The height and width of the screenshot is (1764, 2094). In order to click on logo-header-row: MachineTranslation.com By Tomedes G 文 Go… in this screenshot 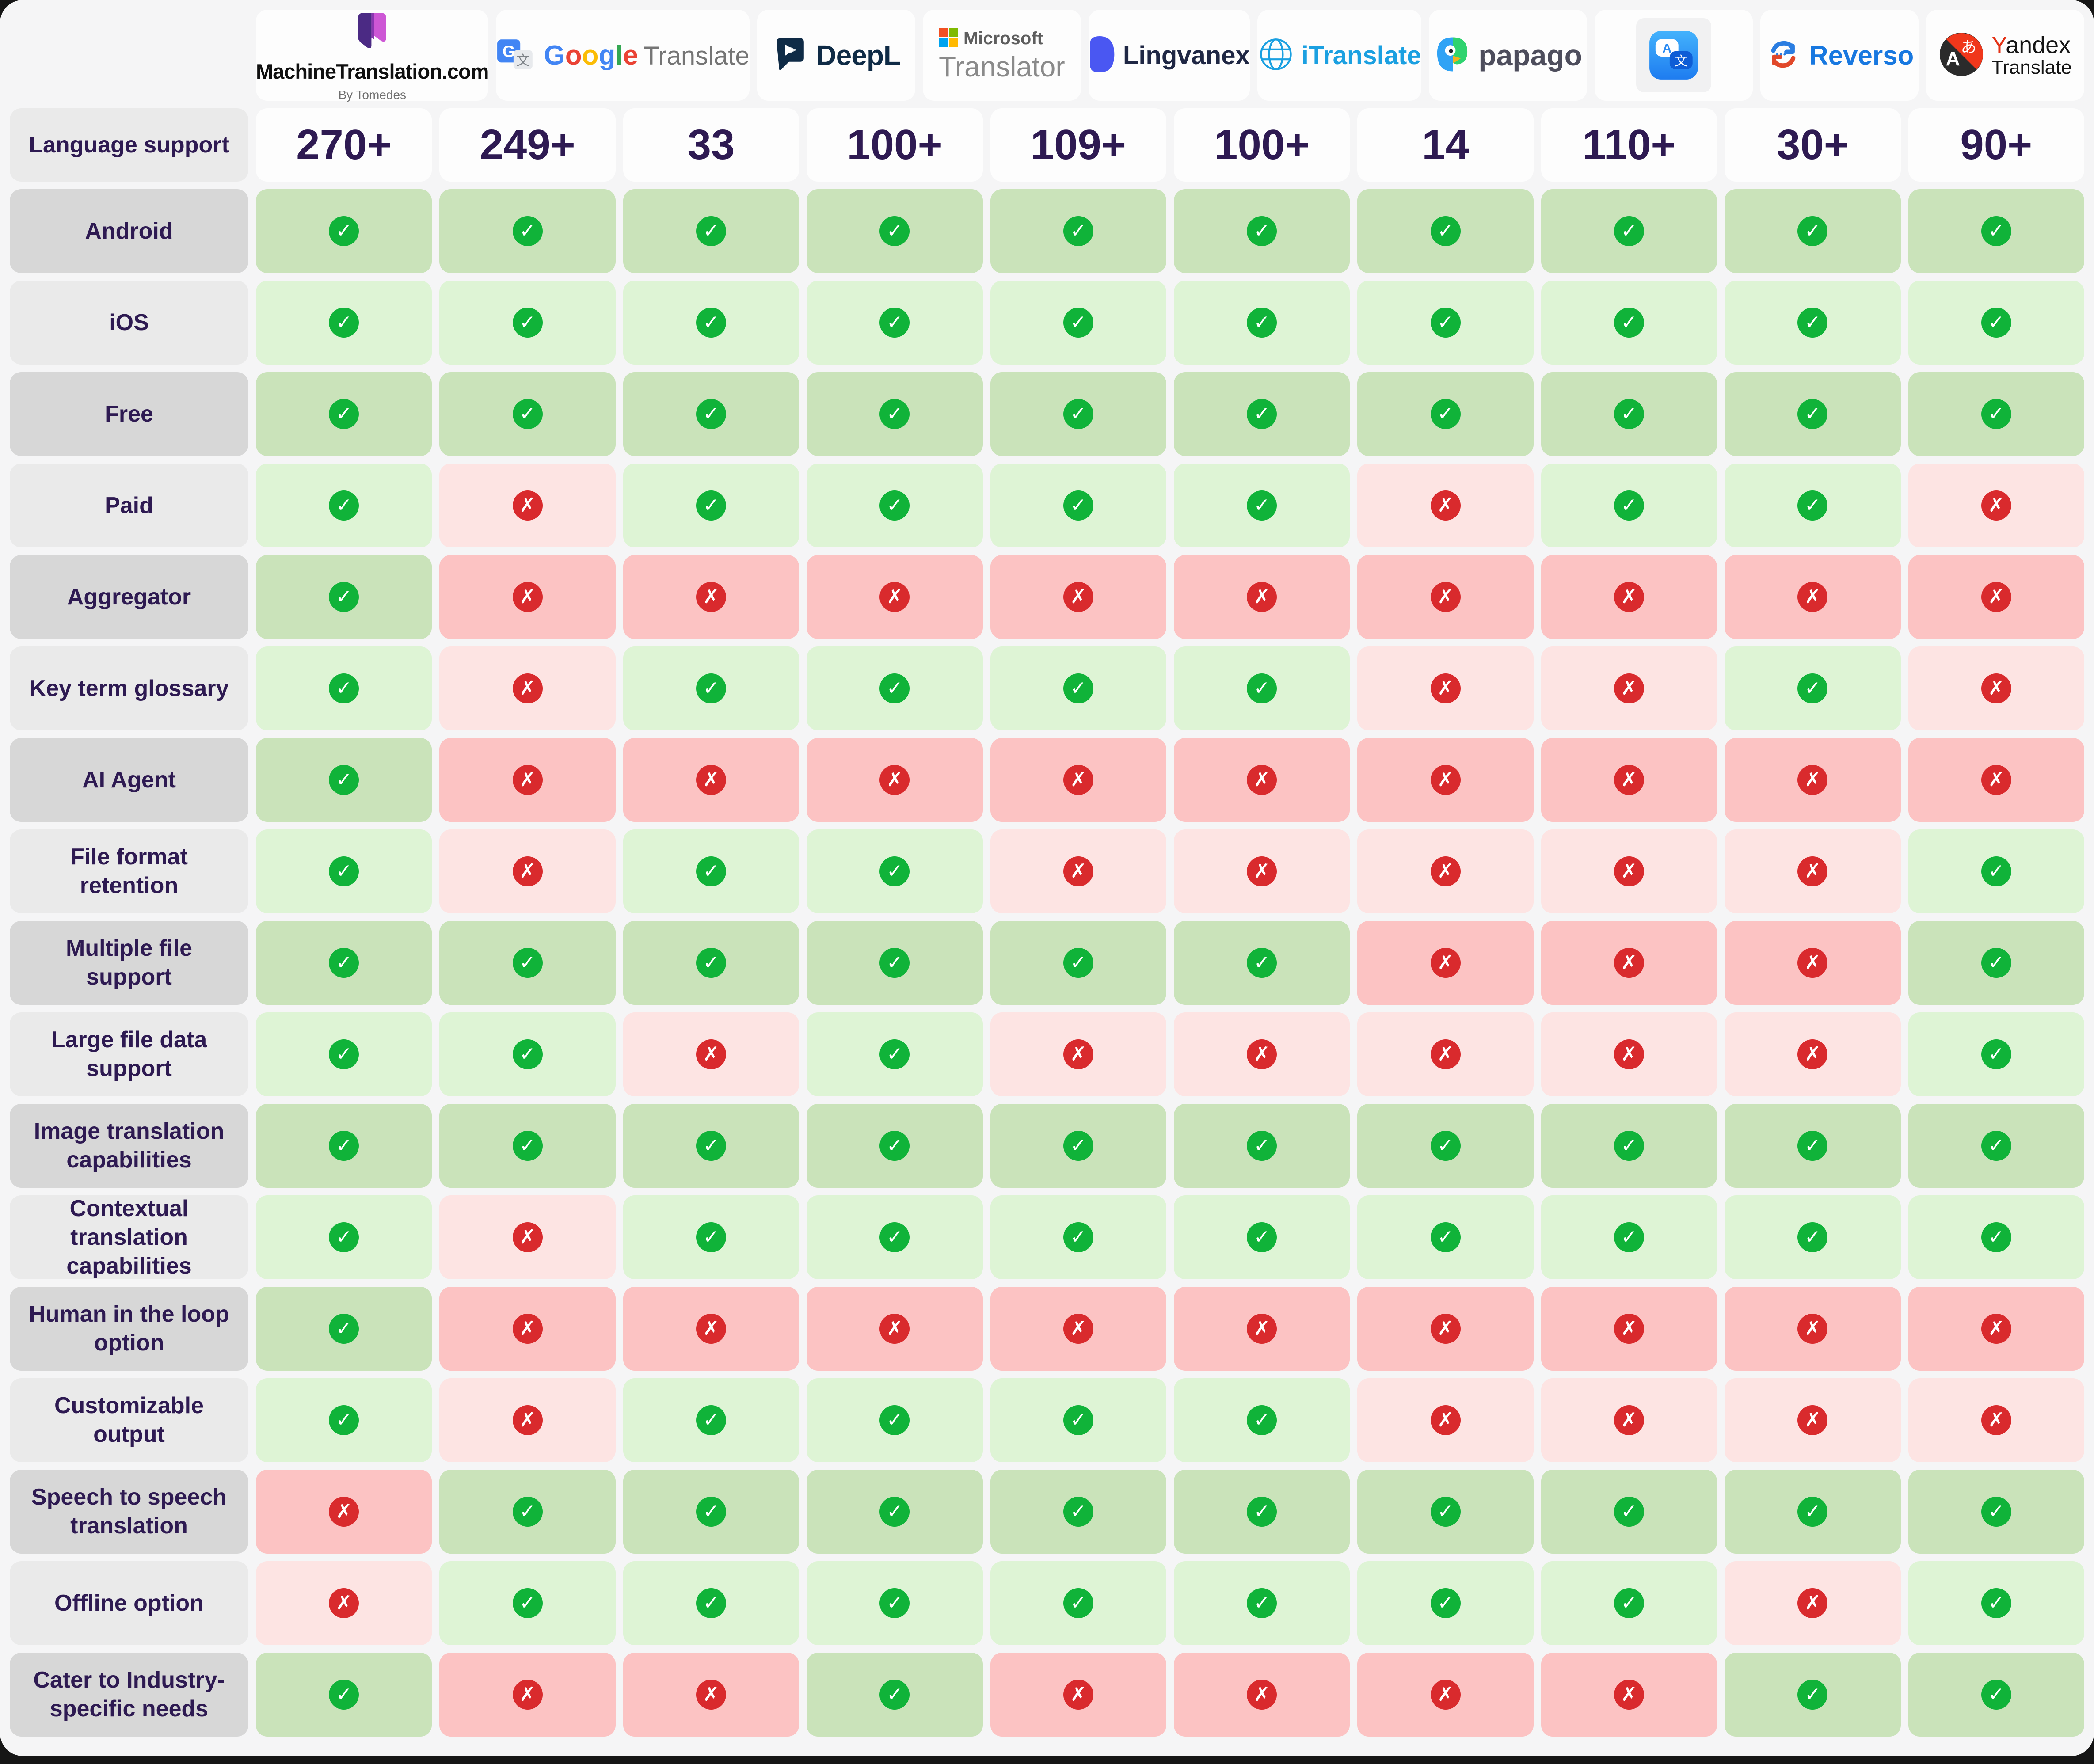, I will do `click(1047, 55)`.